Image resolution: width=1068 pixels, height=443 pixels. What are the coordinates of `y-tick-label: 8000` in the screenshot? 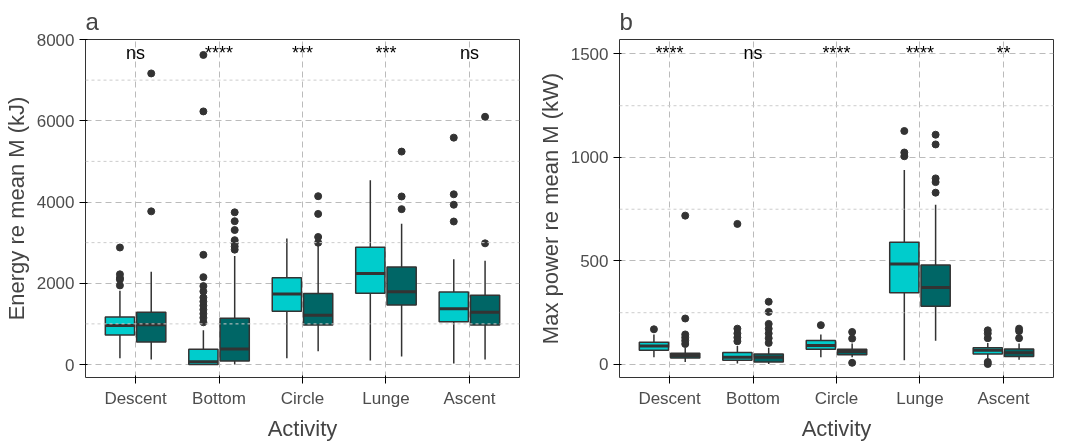 It's located at (55, 40).